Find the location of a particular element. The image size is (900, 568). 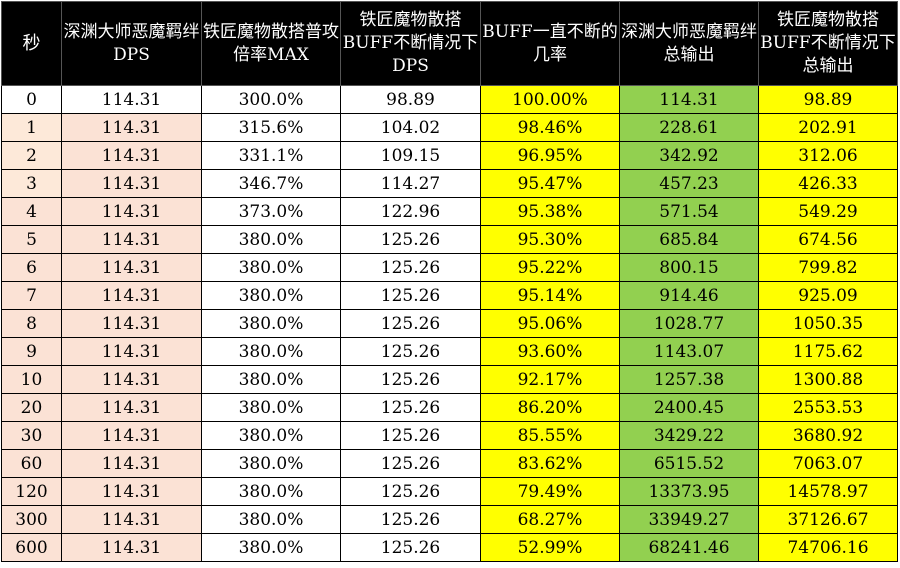

seconds-cell: 60 is located at coordinates (31, 463).